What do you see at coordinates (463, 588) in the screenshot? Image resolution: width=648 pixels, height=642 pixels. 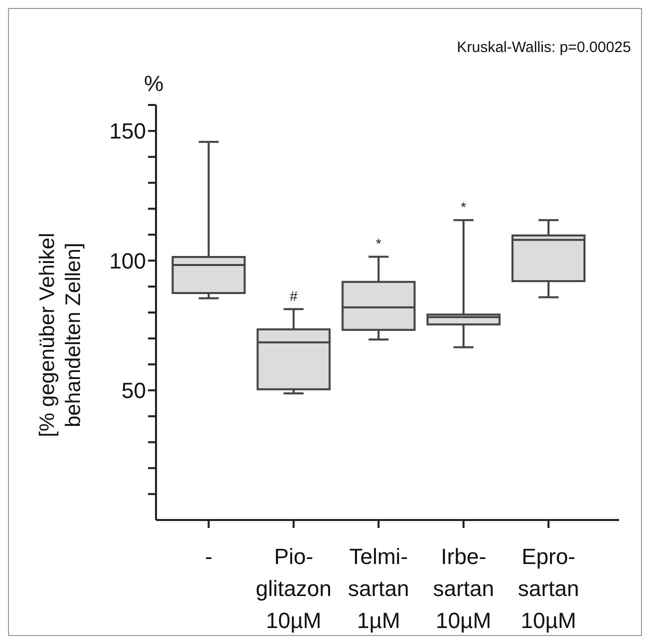 I see `x-tick-label: Irbe- sartan 10µM` at bounding box center [463, 588].